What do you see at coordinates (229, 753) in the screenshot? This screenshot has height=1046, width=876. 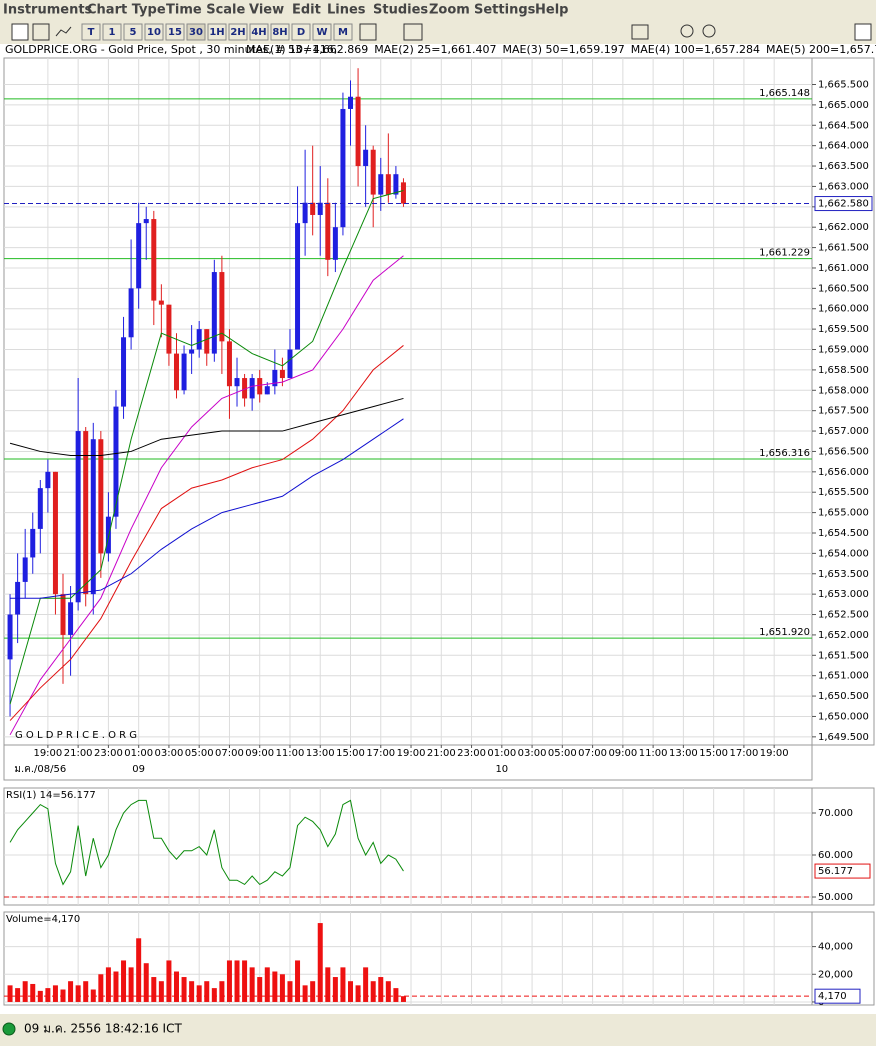 I see `x-tick-label: 07:00` at bounding box center [229, 753].